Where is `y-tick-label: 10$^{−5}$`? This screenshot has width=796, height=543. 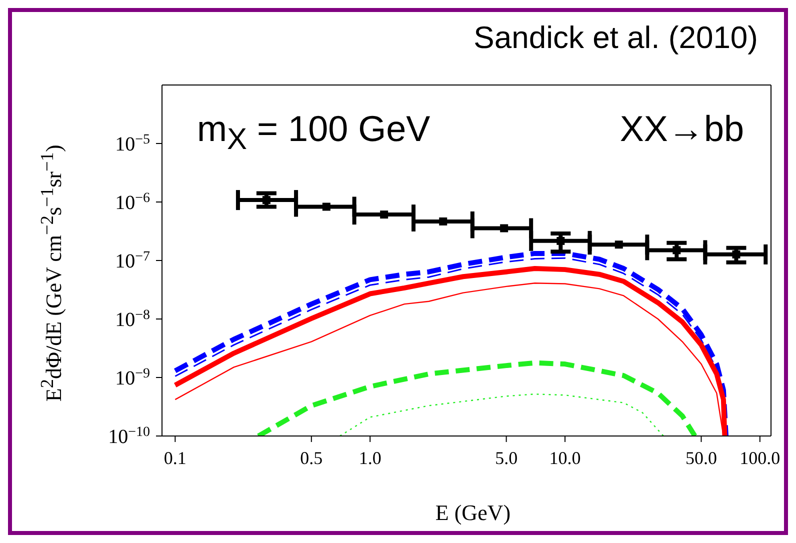
y-tick-label: 10$^{−5}$ is located at coordinates (132, 144).